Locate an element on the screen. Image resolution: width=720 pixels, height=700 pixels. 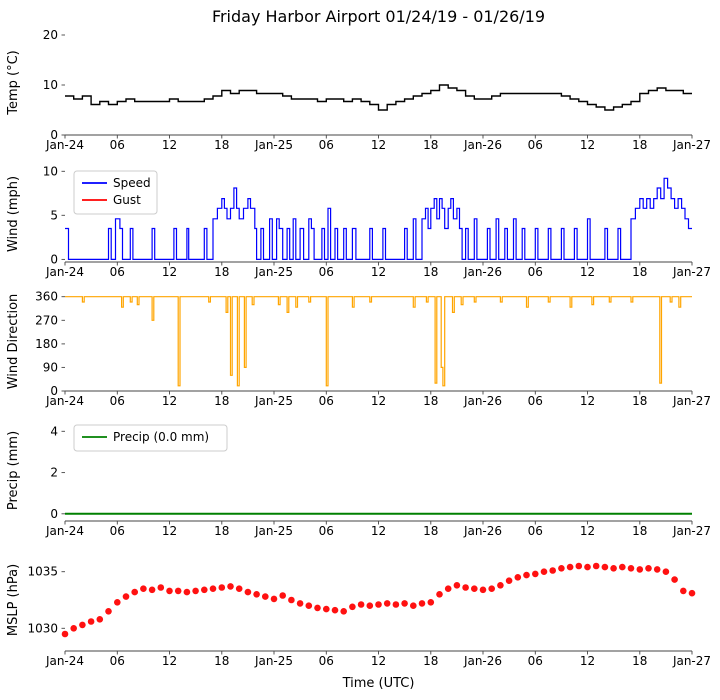
legend-label: Speed is located at coordinates (132, 183).